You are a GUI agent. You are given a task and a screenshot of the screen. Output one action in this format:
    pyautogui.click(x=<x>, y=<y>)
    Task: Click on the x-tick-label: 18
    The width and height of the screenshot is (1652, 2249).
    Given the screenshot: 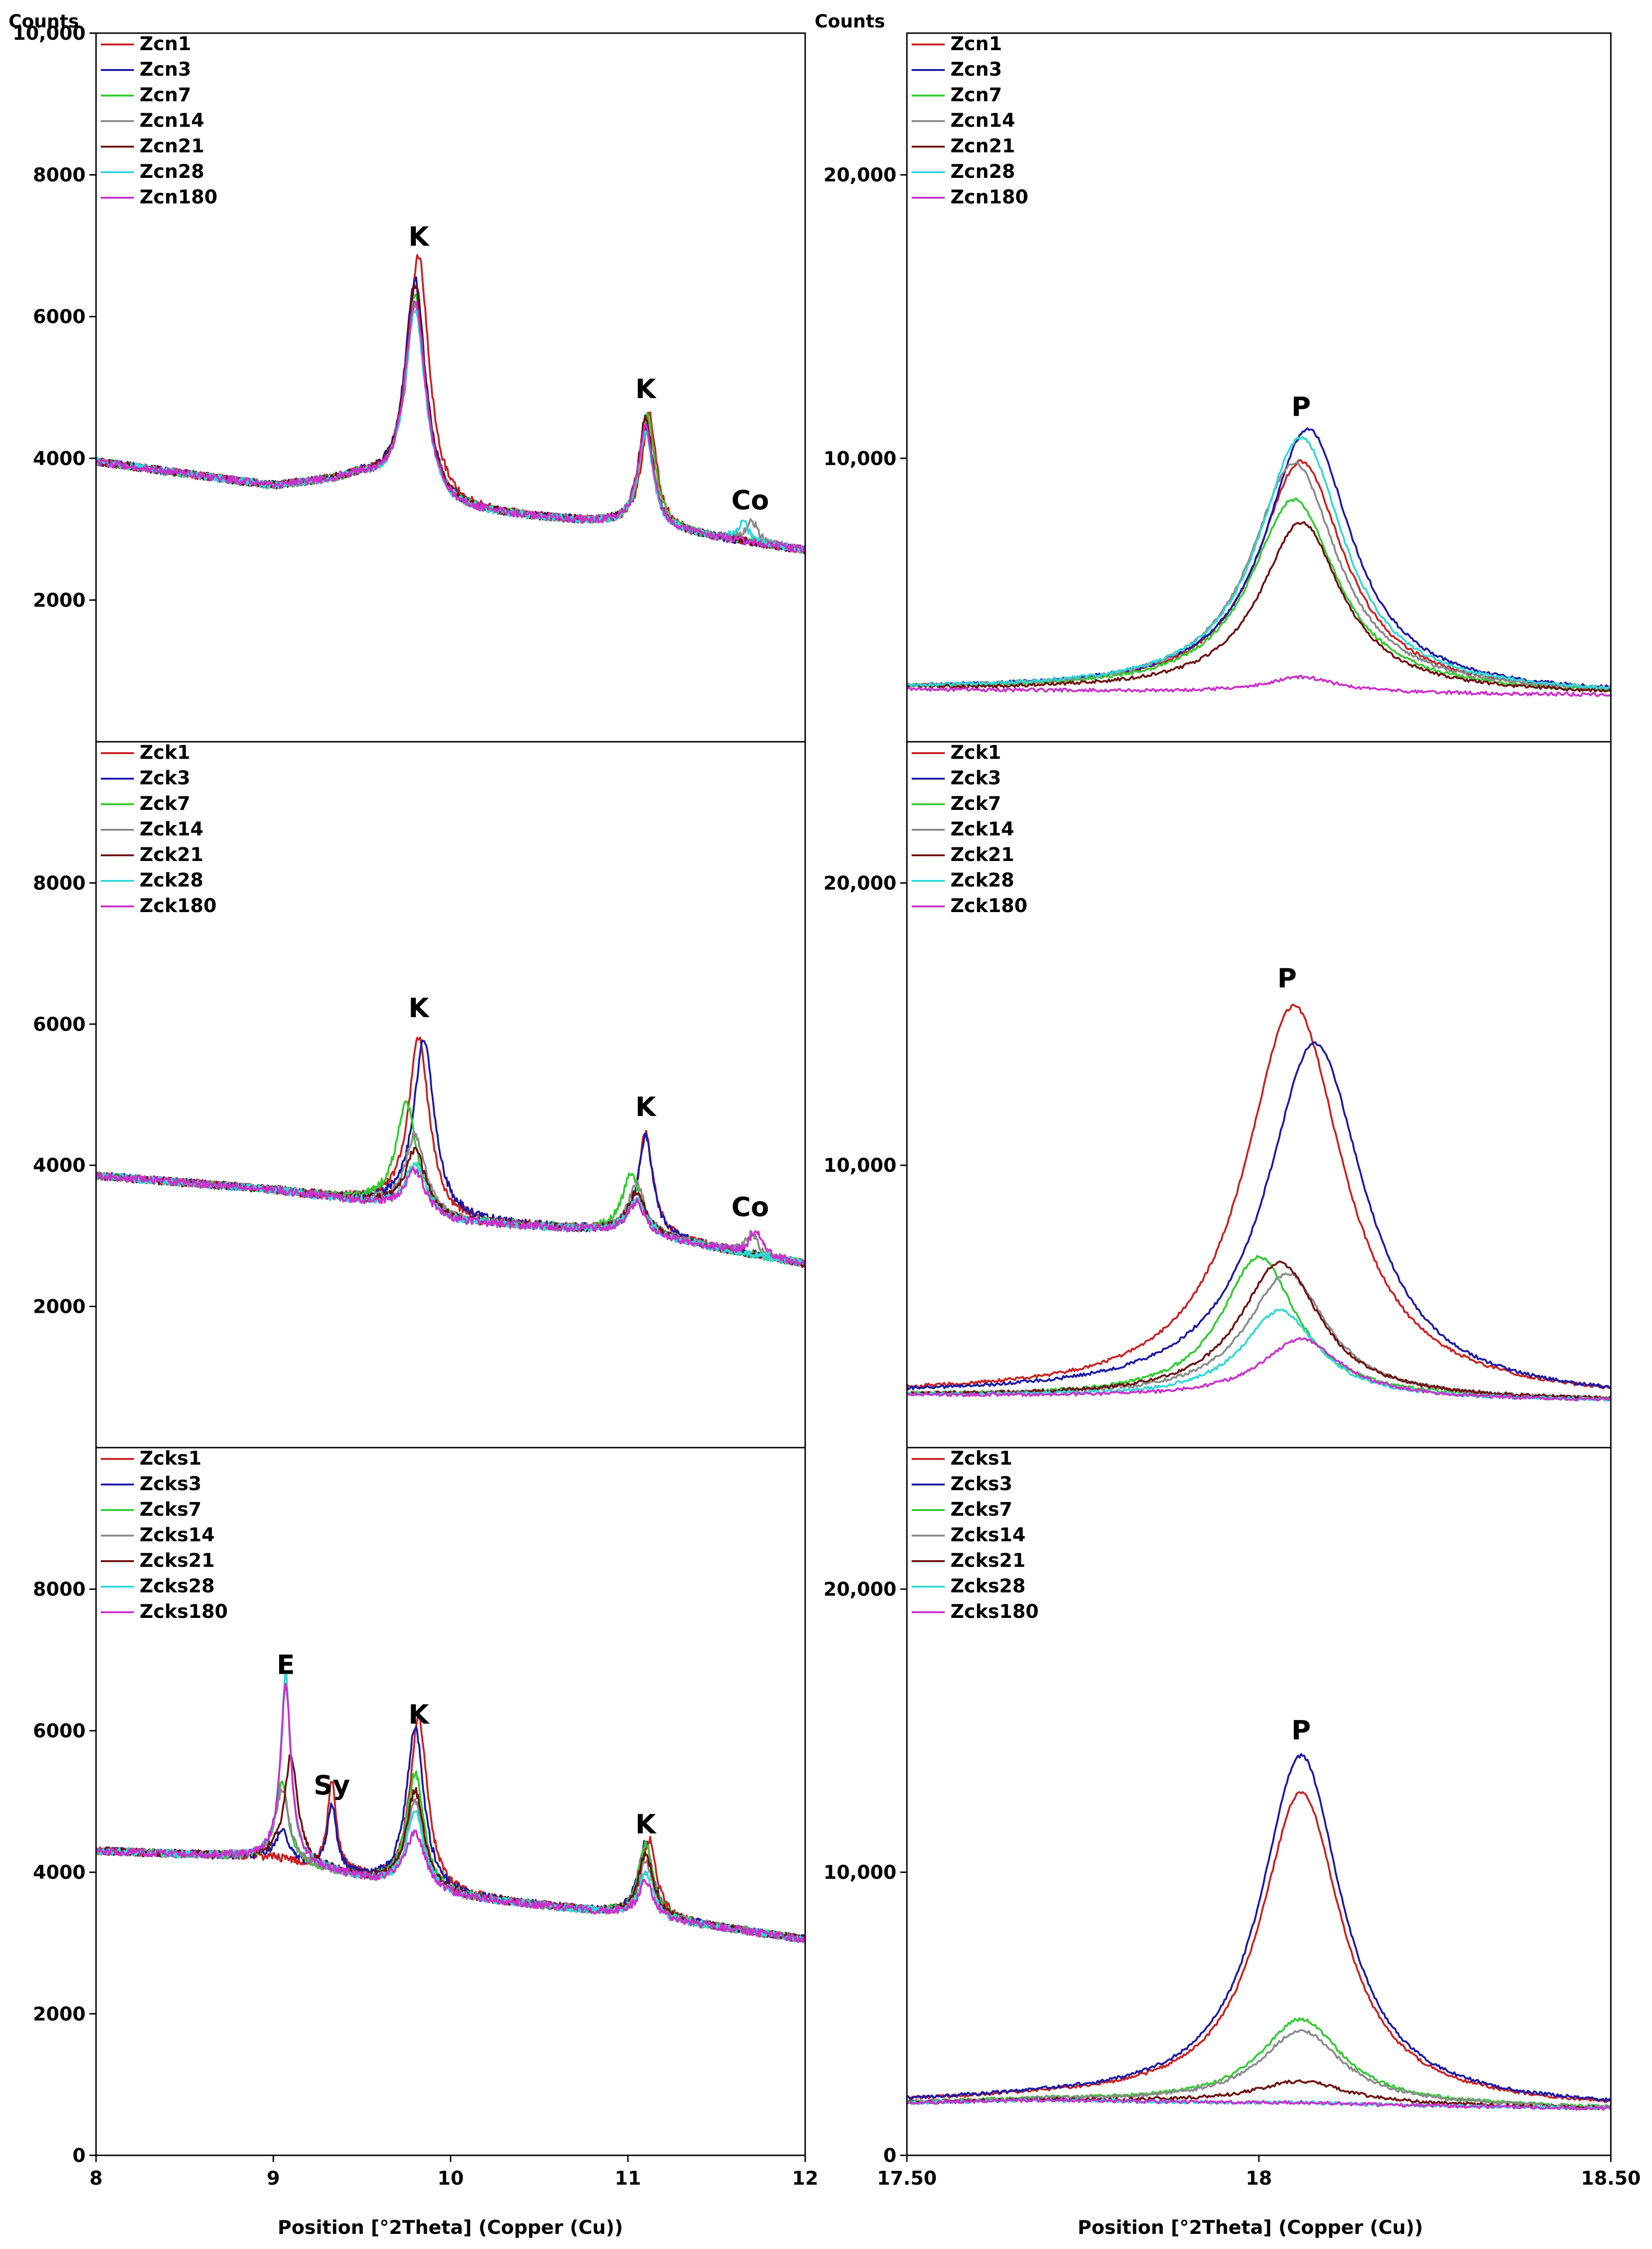 What is the action you would take?
    pyautogui.click(x=1259, y=2178)
    